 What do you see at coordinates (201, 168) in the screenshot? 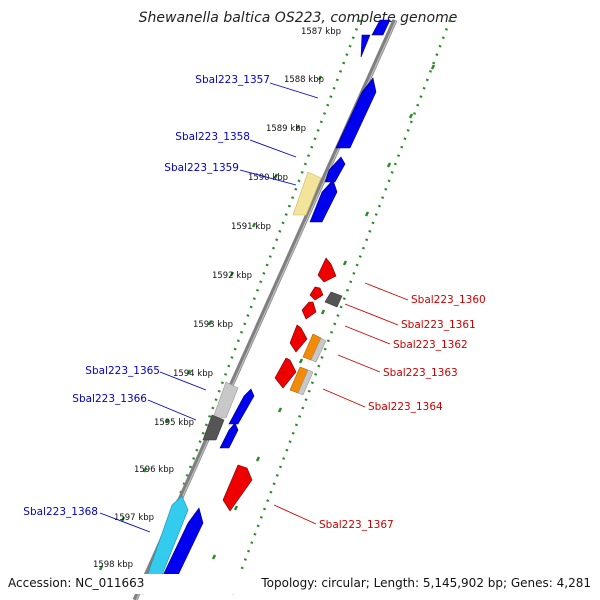
I see `gene-label: Sbal223_1359` at bounding box center [201, 168].